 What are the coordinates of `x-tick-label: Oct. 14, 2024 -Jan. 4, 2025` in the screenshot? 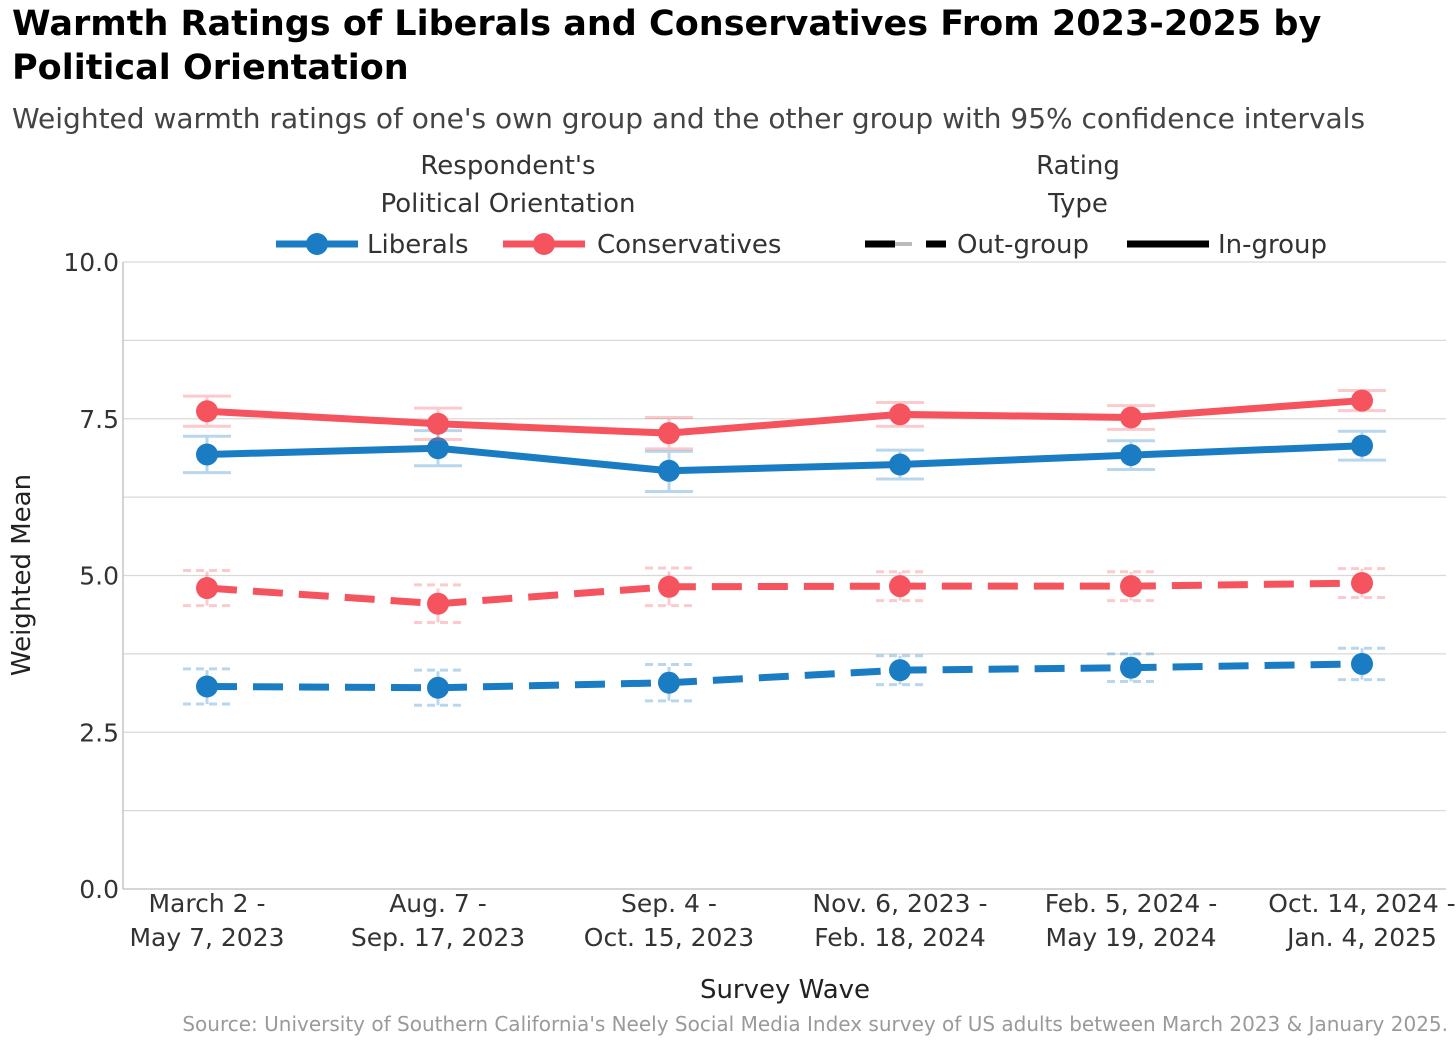 It's located at (1361, 920).